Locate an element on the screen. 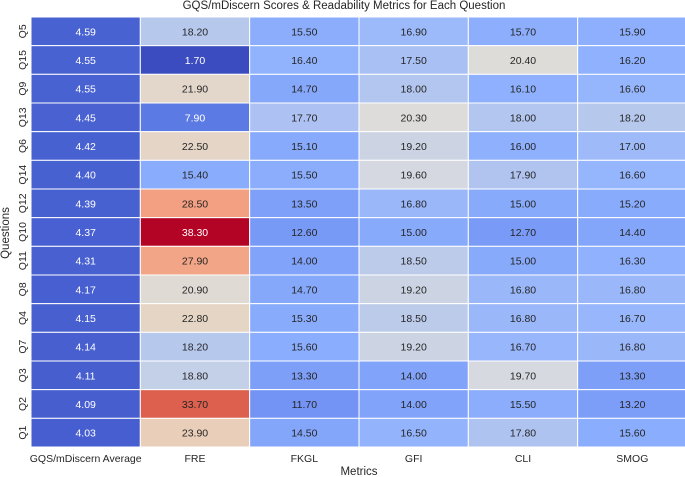  x-tick-label: SMOG is located at coordinates (632, 459).